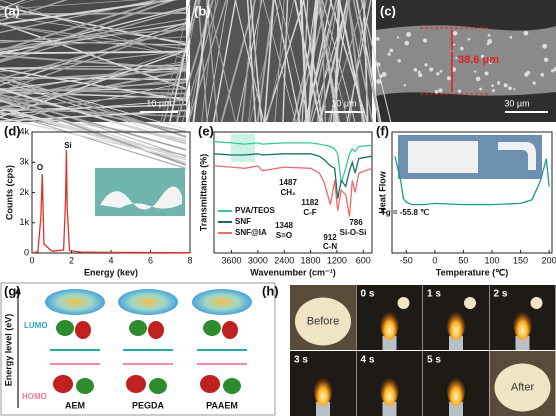  What do you see at coordinates (463, 260) in the screenshot?
I see `x-tick-label: 50` at bounding box center [463, 260].